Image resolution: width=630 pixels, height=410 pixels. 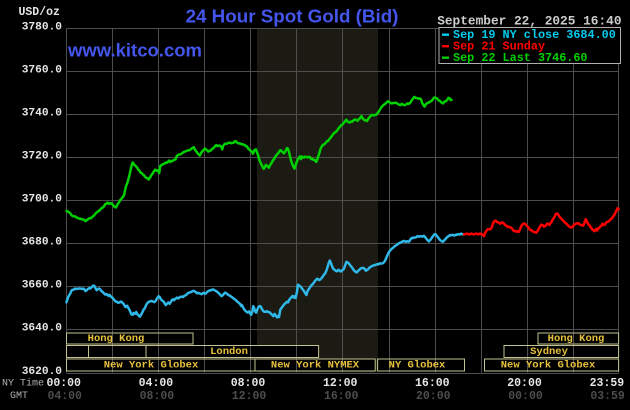 I want to click on svg-text: 3780.0, so click(x=42, y=27).